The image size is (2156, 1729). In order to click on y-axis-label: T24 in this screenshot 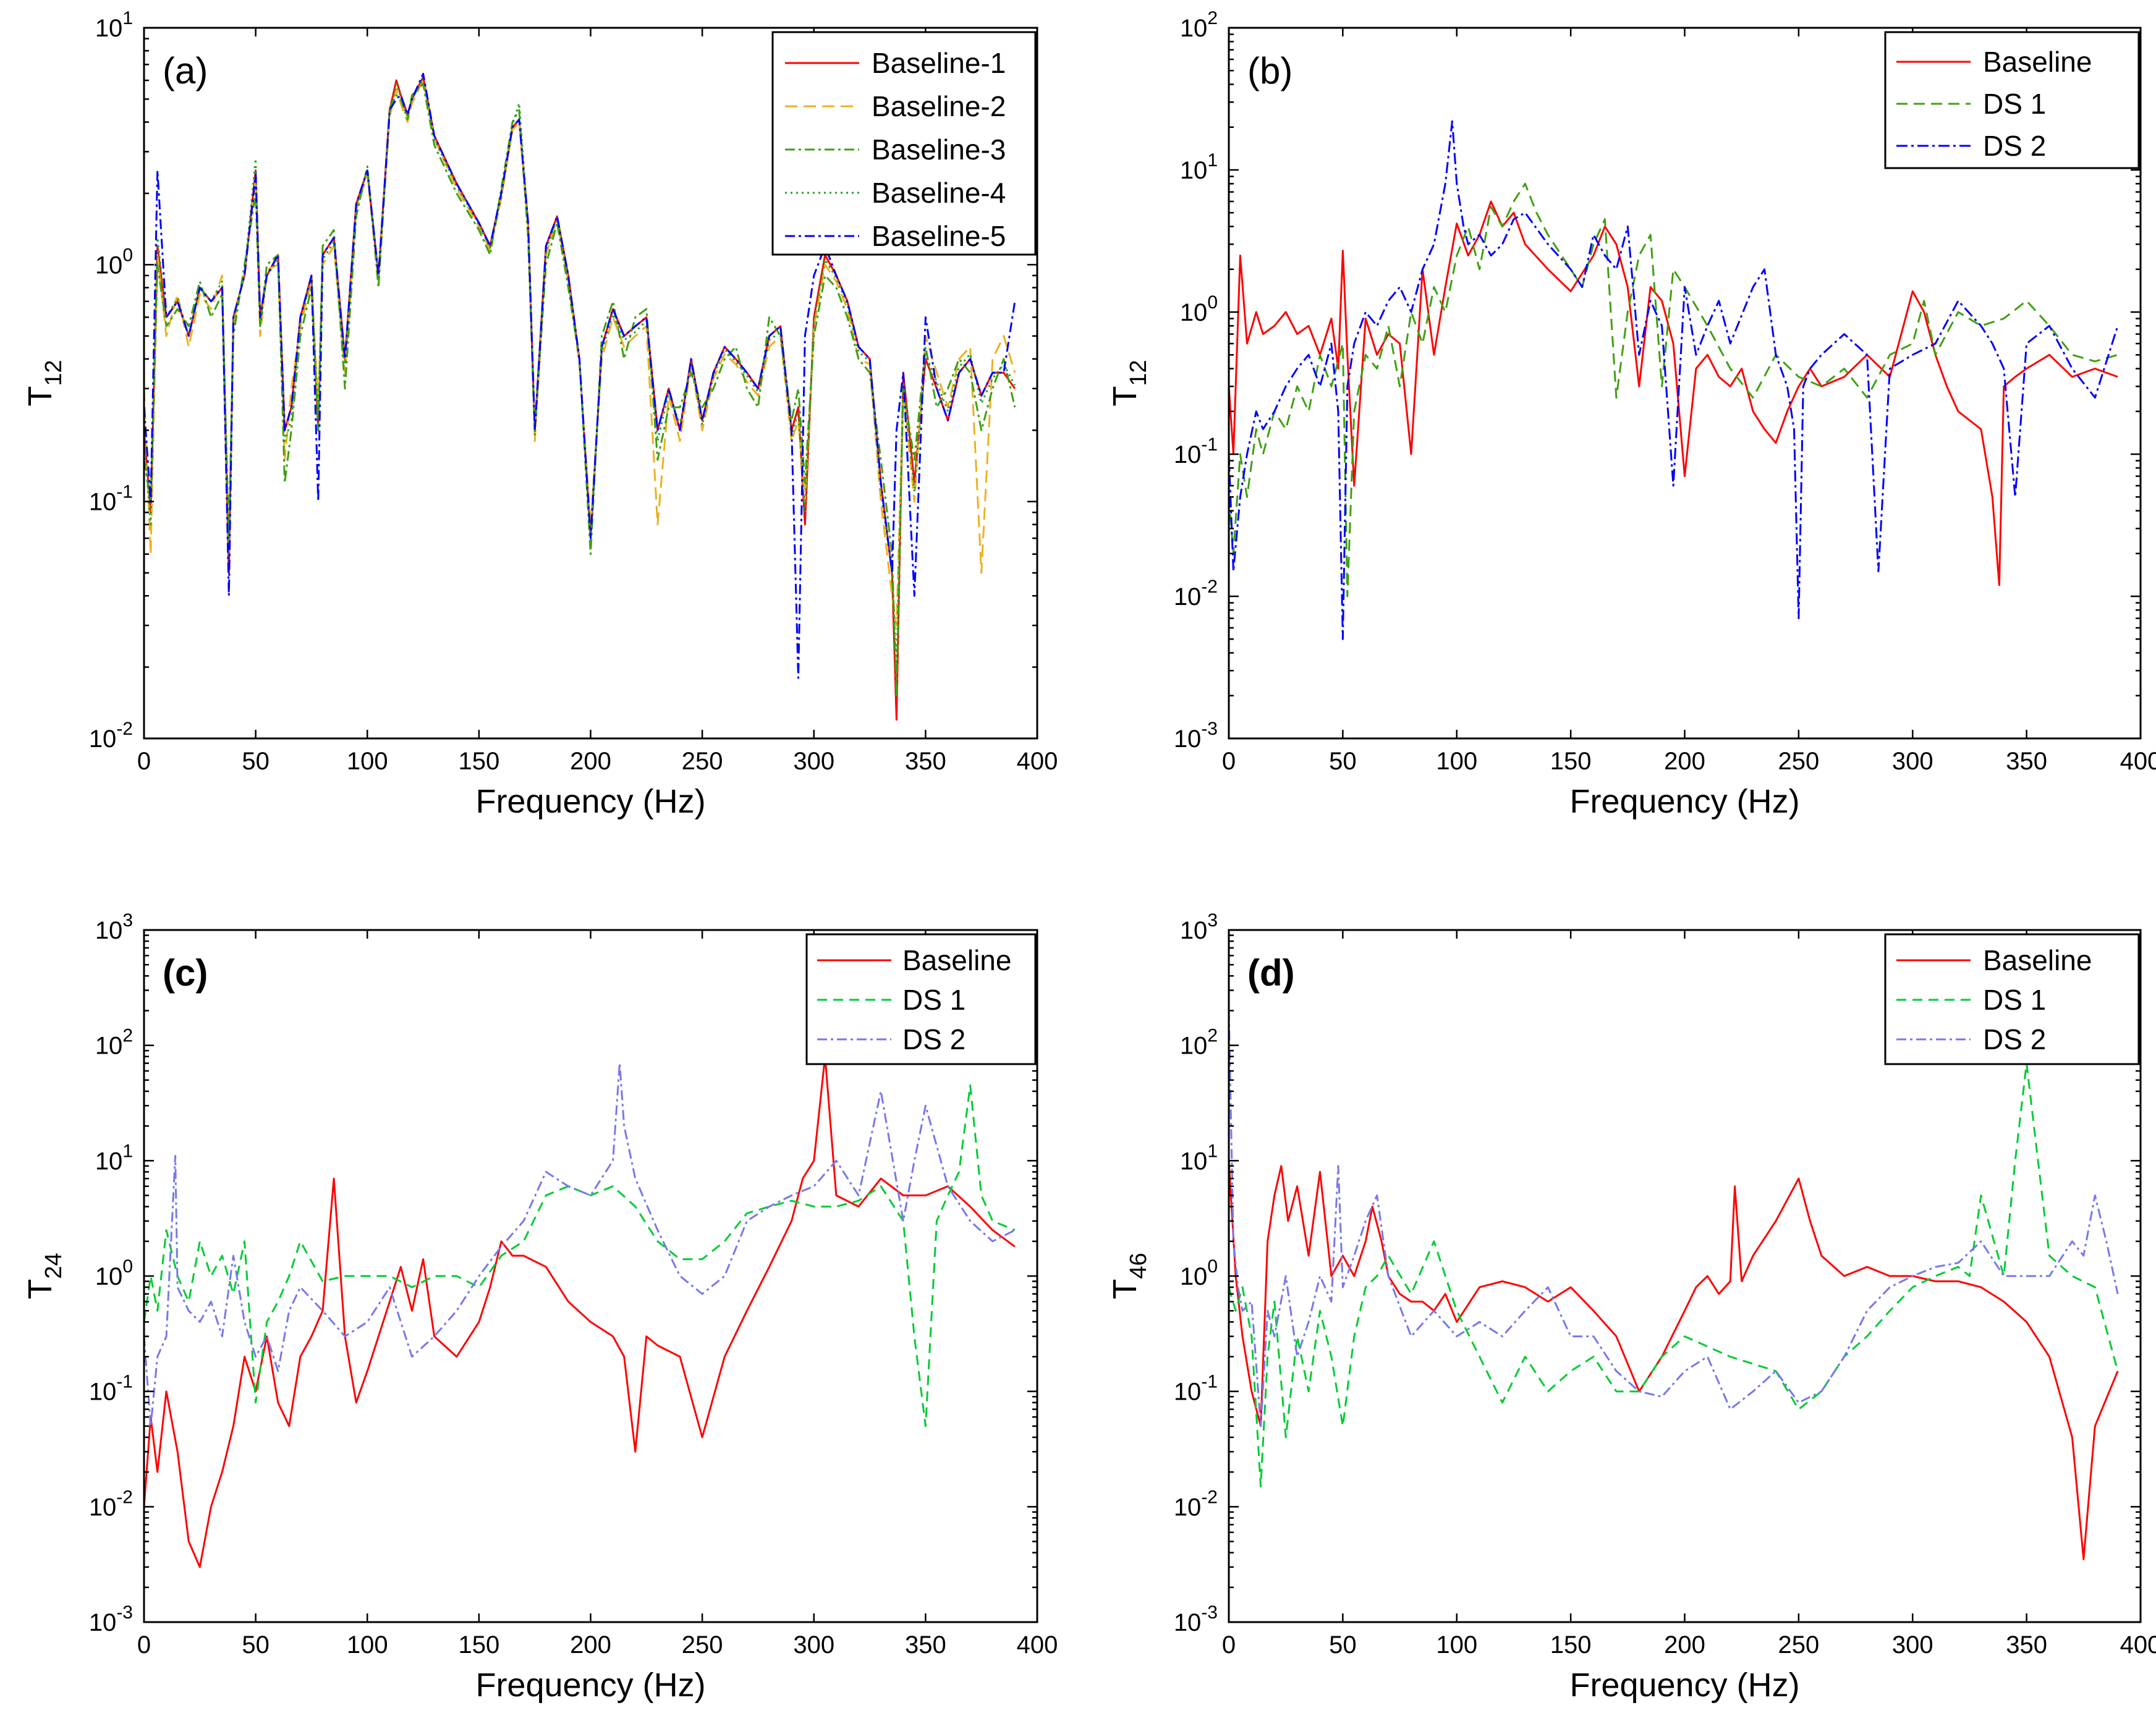, I will do `click(44, 1276)`.